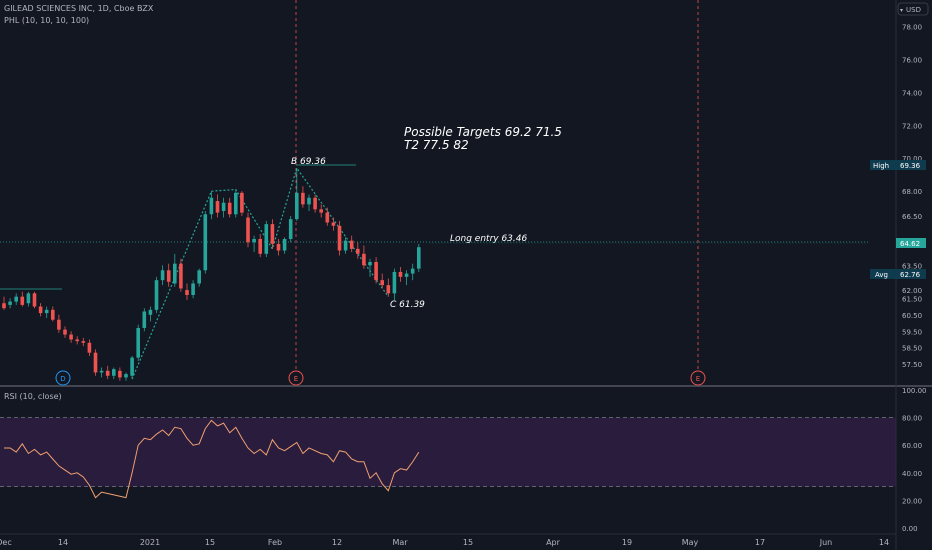 The width and height of the screenshot is (932, 550). I want to click on time-tick-label: Apr, so click(553, 542).